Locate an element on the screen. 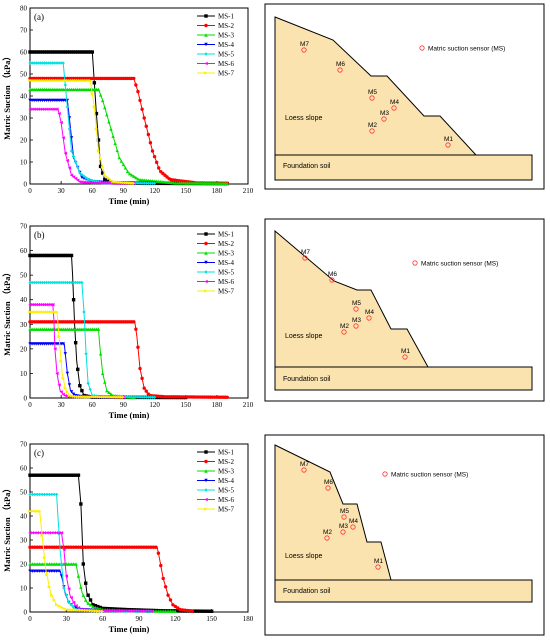 The image size is (550, 642). sensor-label: M5 is located at coordinates (372, 92).